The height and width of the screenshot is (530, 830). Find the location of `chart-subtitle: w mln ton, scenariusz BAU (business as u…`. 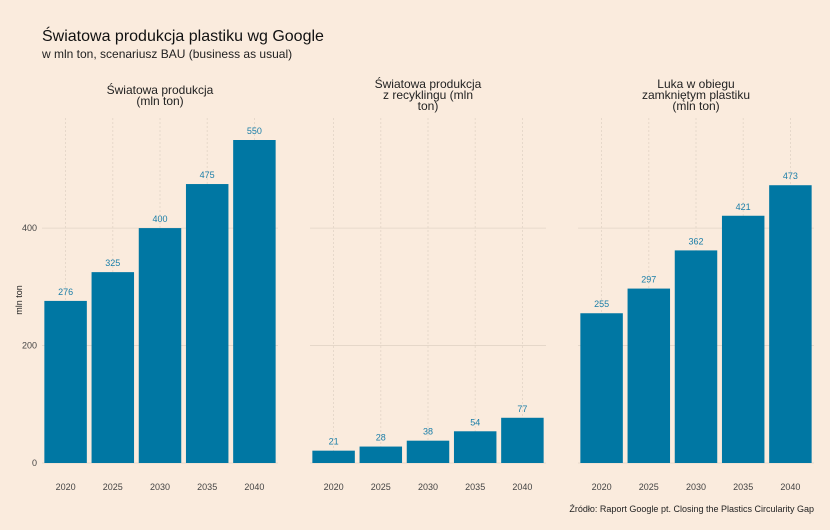

chart-subtitle: w mln ton, scenariusz BAU (business as u… is located at coordinates (167, 54).